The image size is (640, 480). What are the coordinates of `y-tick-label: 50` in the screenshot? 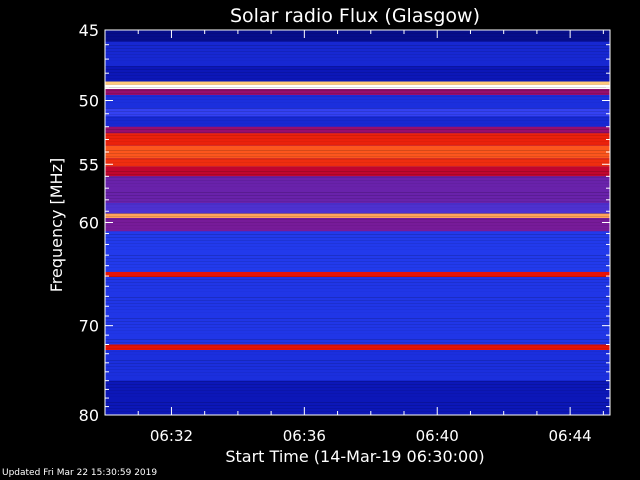 It's located at (89, 101).